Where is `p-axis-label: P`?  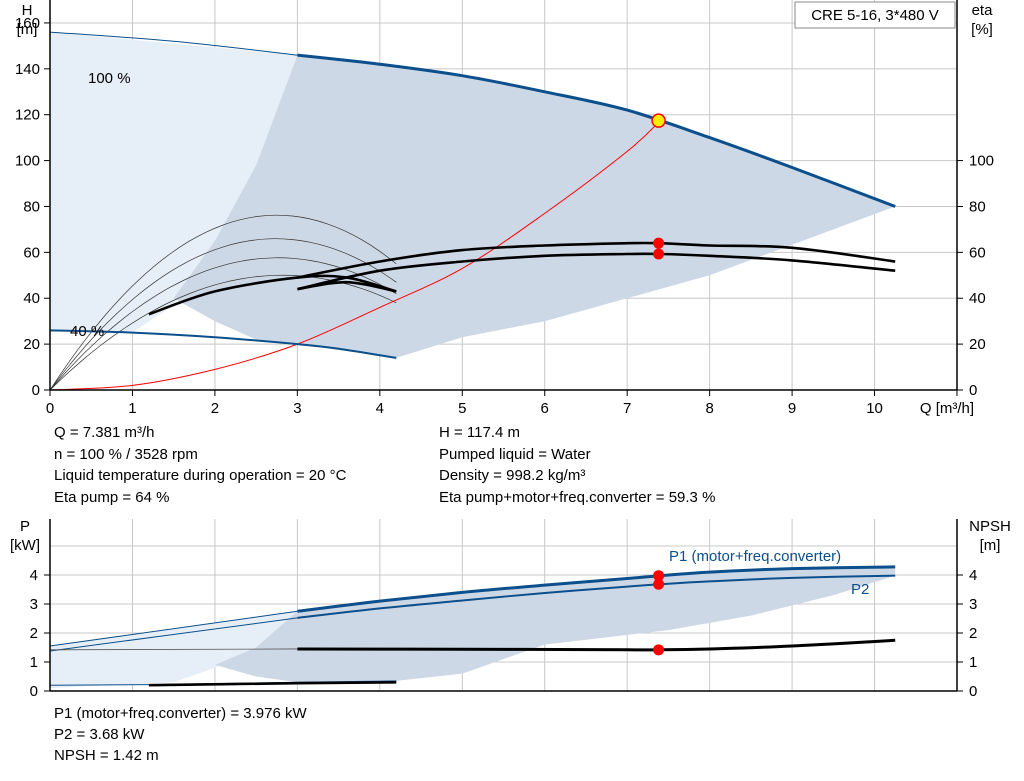 p-axis-label: P is located at coordinates (25, 526).